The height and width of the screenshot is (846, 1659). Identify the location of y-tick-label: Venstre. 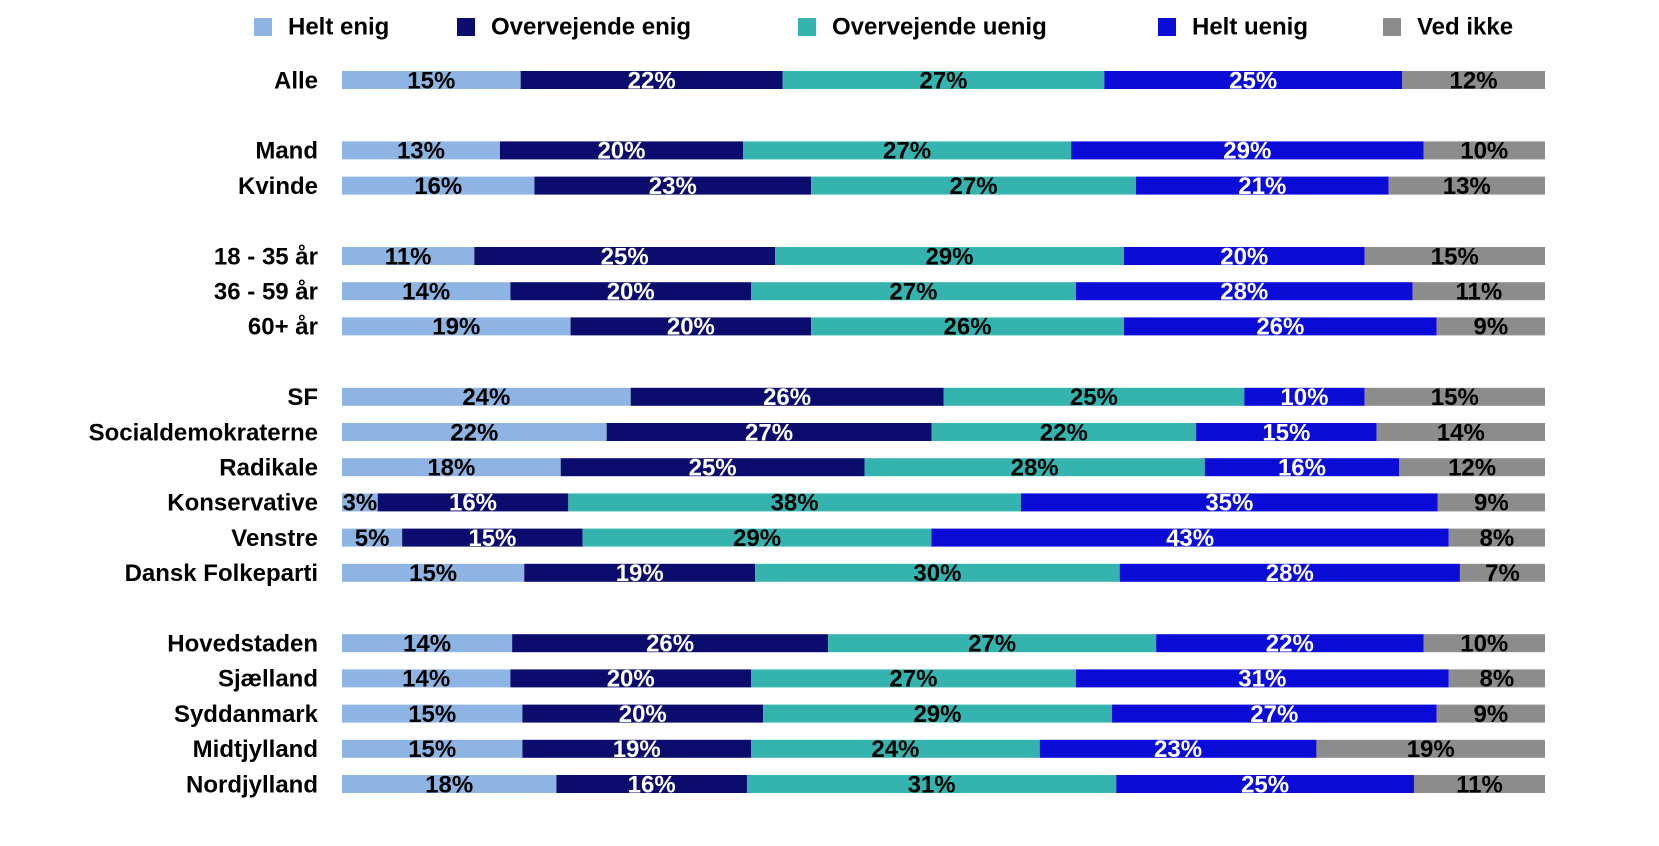
(274, 538).